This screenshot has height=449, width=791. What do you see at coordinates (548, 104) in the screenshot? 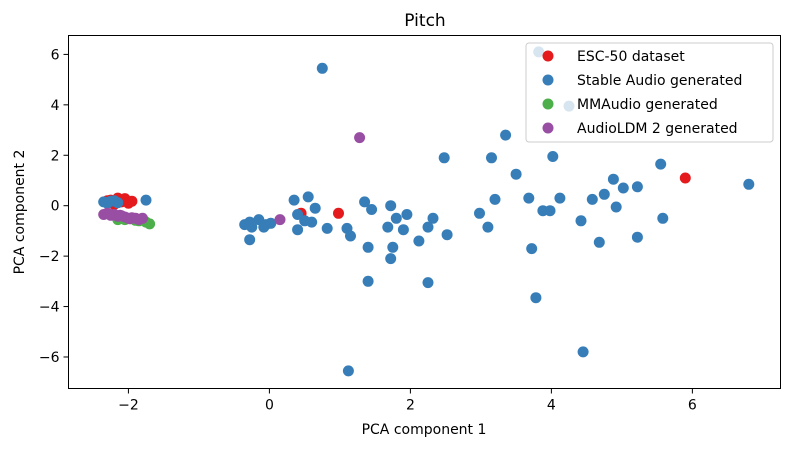
I see `legend-marker-mmaudio` at bounding box center [548, 104].